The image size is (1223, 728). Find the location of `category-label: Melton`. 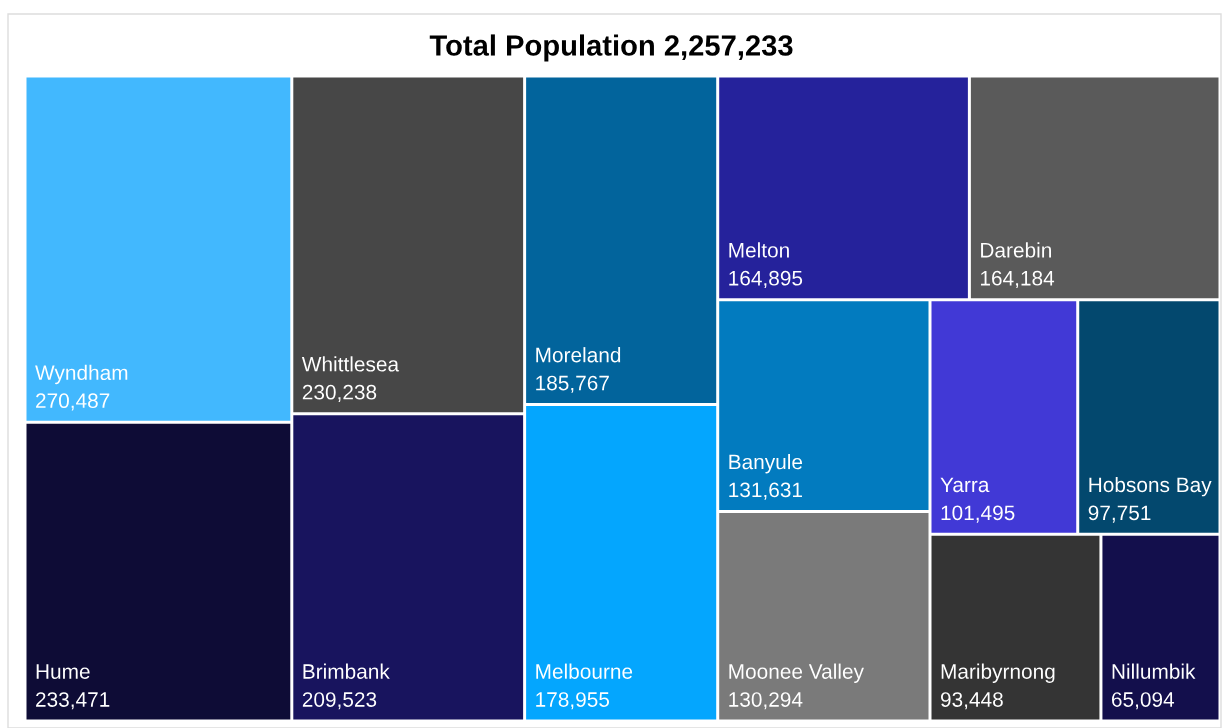

category-label: Melton is located at coordinates (759, 250).